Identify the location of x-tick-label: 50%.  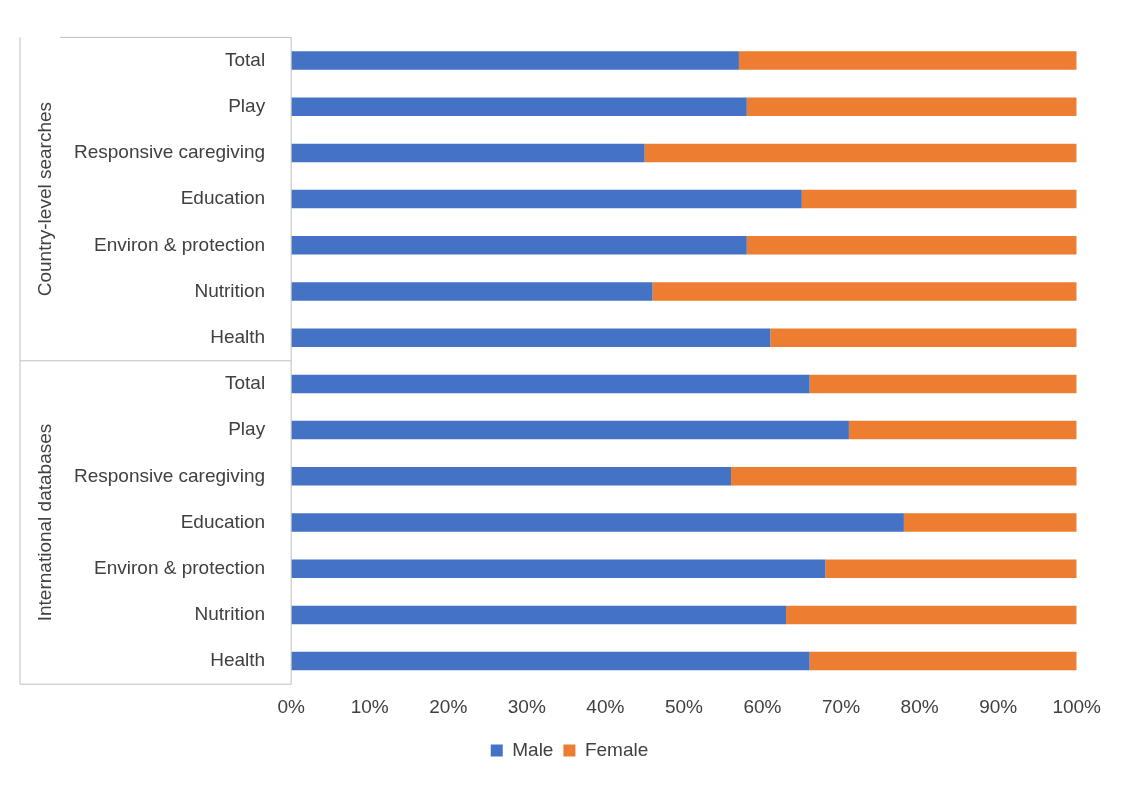
(684, 706).